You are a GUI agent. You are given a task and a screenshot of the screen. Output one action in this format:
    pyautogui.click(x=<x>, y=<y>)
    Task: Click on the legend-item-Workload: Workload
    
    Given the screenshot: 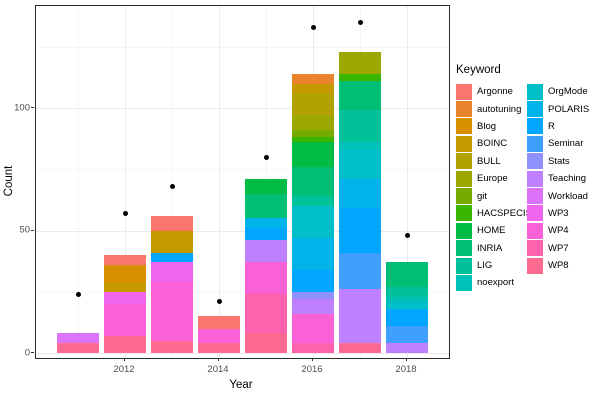 What is the action you would take?
    pyautogui.click(x=558, y=196)
    